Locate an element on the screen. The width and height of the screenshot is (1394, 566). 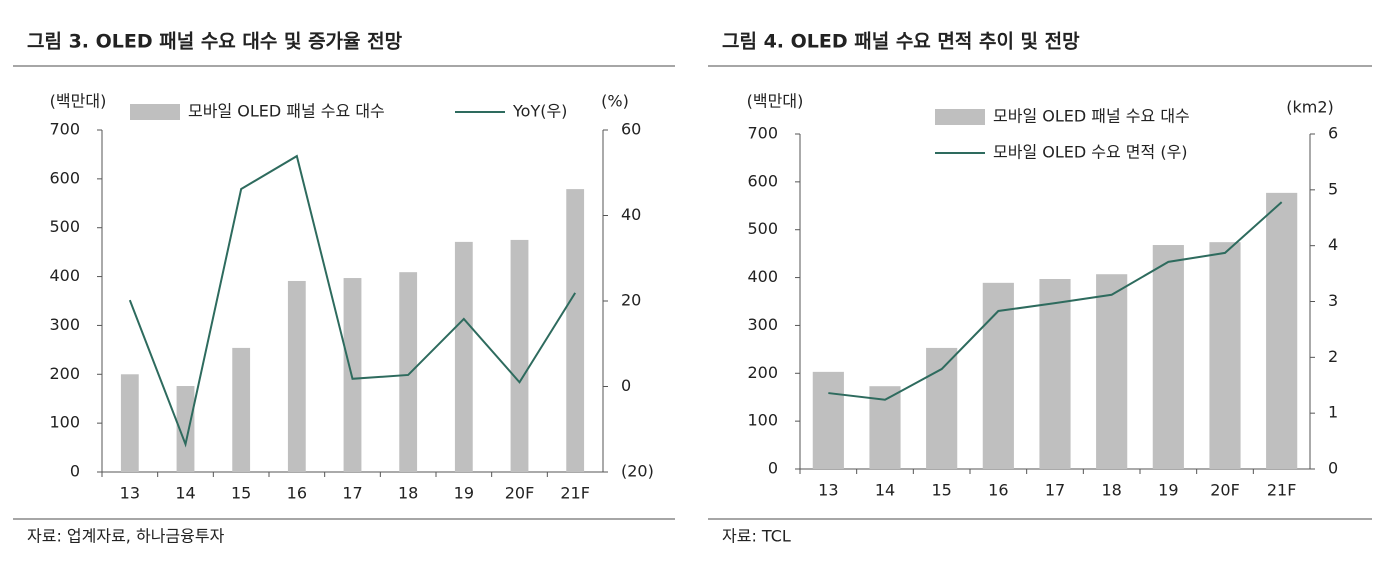
y2-tick-label: 60 is located at coordinates (631, 129).